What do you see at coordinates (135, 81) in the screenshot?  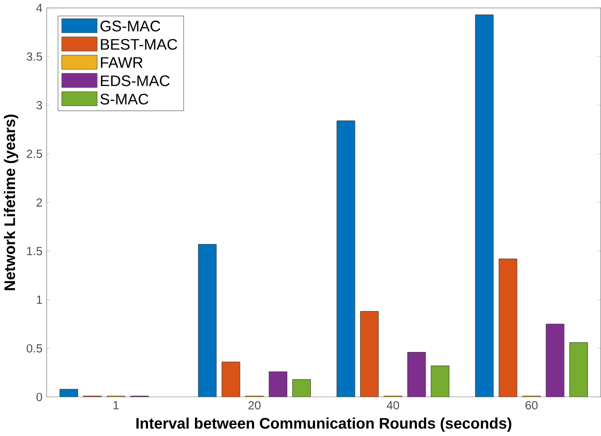 I see `legend-label: EDS-MAC` at bounding box center [135, 81].